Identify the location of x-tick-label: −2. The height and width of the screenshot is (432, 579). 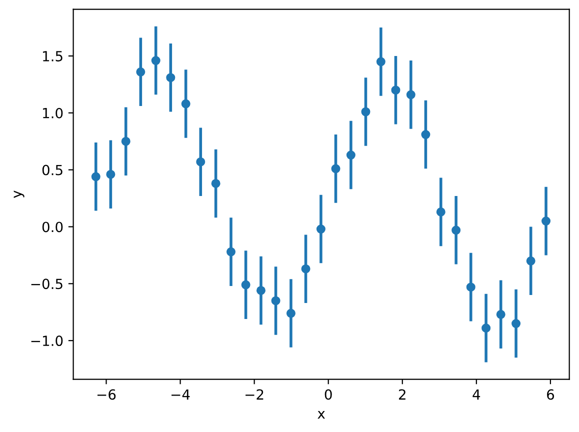
(255, 394).